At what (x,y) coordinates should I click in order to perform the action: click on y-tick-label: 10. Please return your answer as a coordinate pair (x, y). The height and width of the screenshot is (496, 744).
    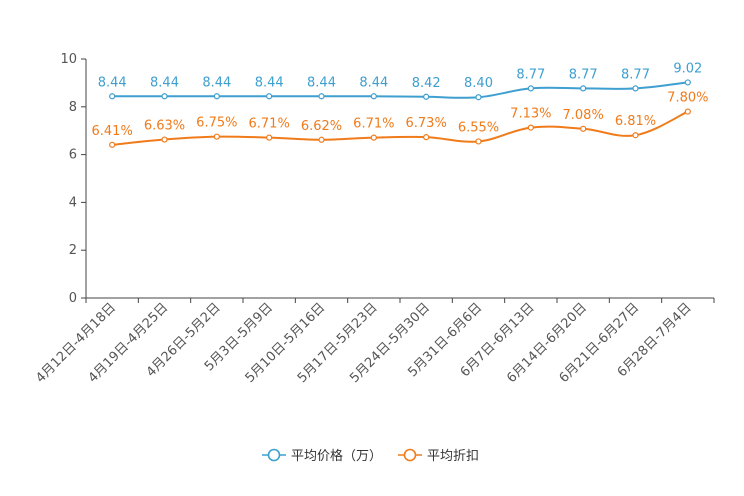
    Looking at the image, I should click on (68, 59).